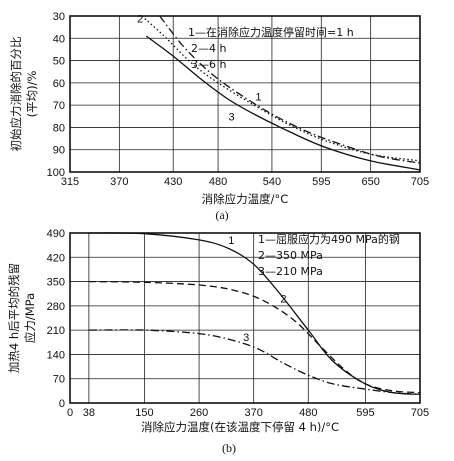 The width and height of the screenshot is (454, 461). Describe the element at coordinates (231, 118) in the screenshot. I see `chart-a-curve-label: 3` at that location.